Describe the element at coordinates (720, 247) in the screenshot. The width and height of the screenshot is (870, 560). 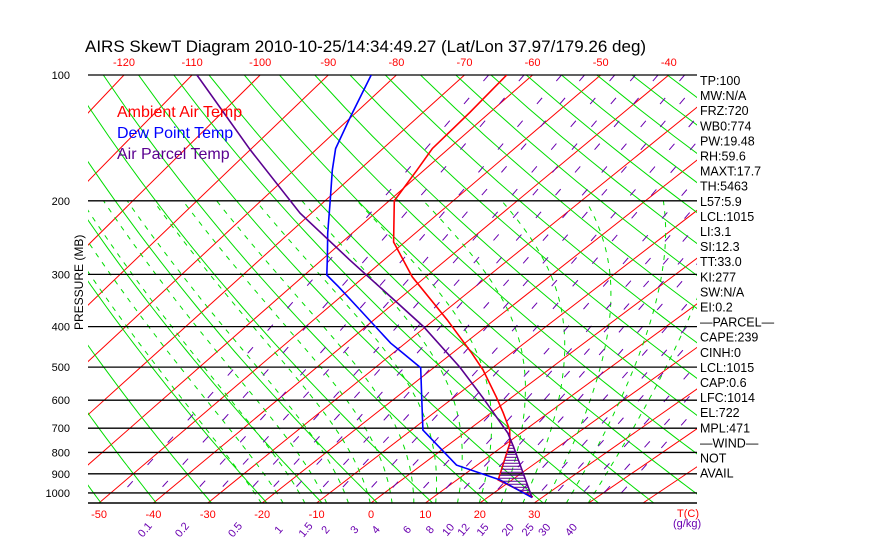
I see `stat-item: SI:12.3` at that location.